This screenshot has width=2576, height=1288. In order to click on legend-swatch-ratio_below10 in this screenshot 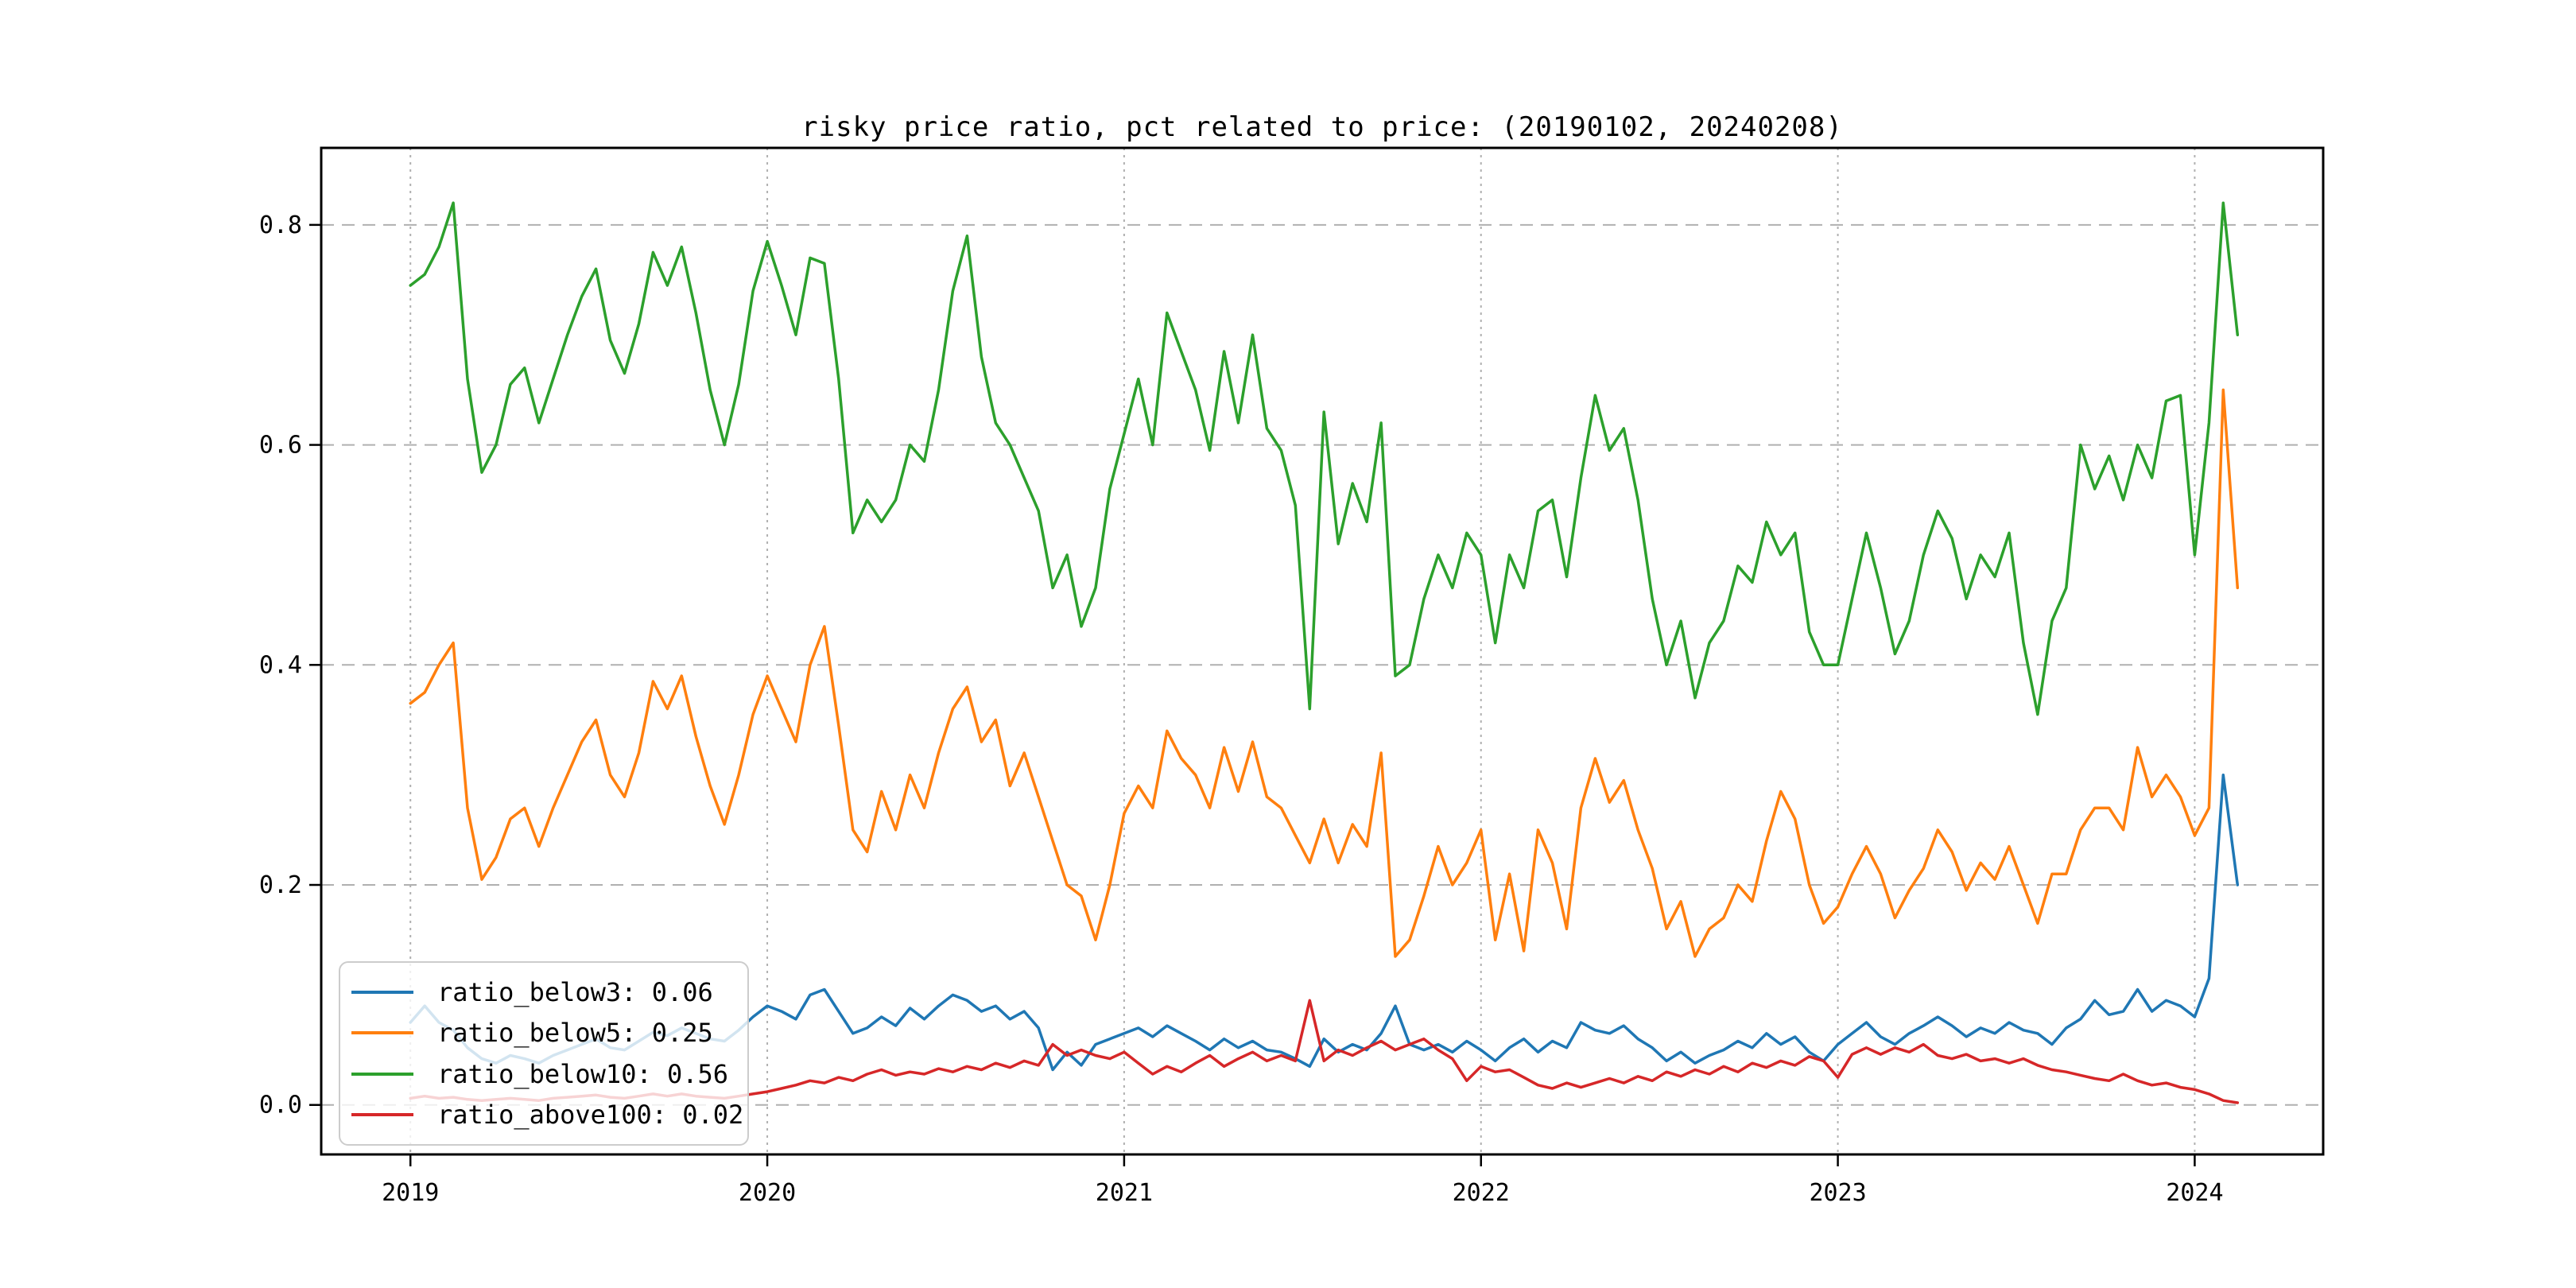, I will do `click(382, 1074)`.